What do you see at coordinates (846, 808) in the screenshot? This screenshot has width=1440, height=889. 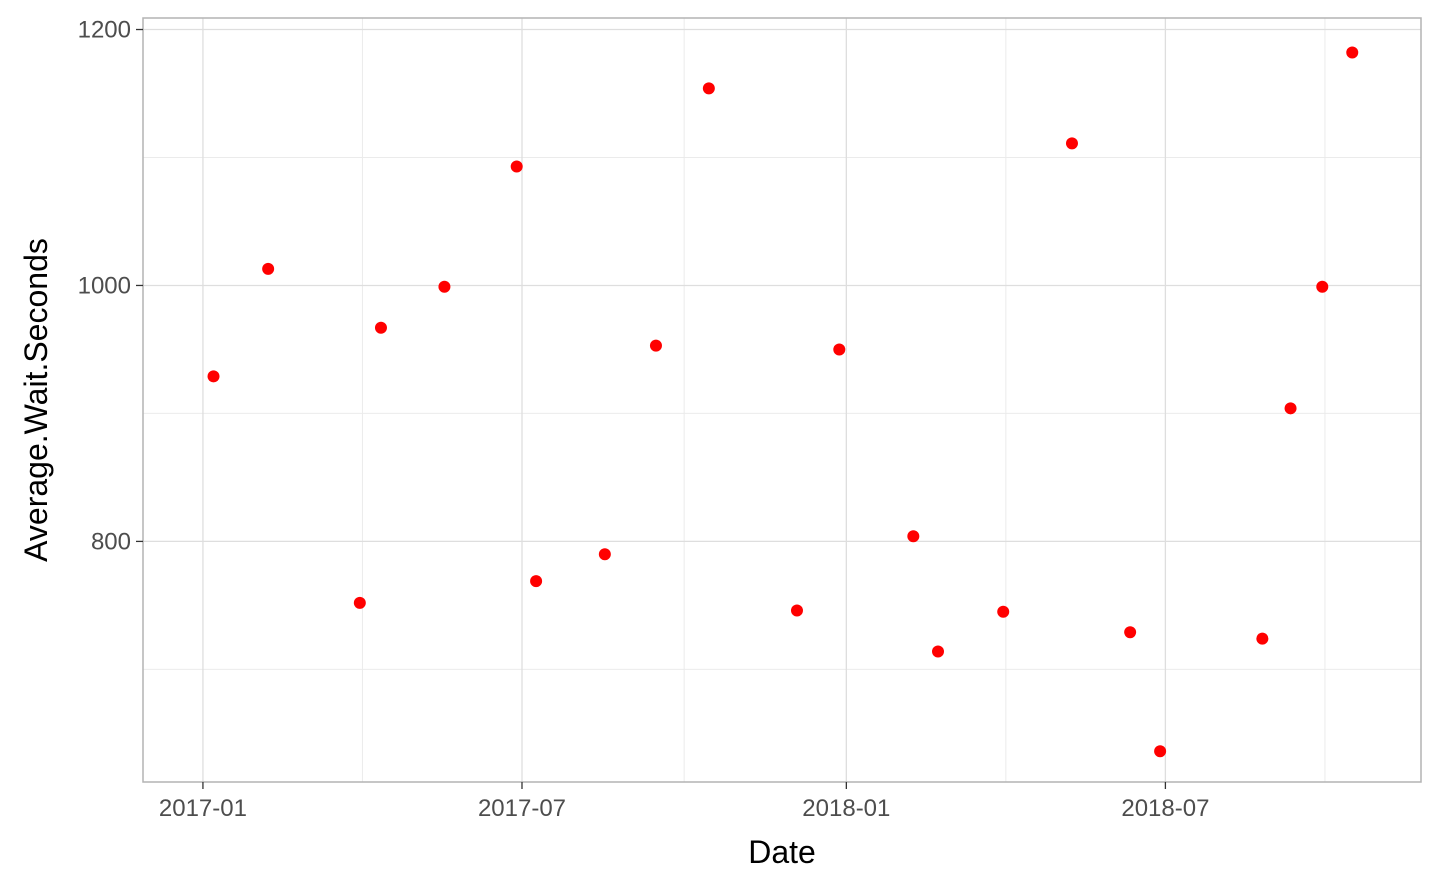 I see `x-tick-label: 2018-01` at bounding box center [846, 808].